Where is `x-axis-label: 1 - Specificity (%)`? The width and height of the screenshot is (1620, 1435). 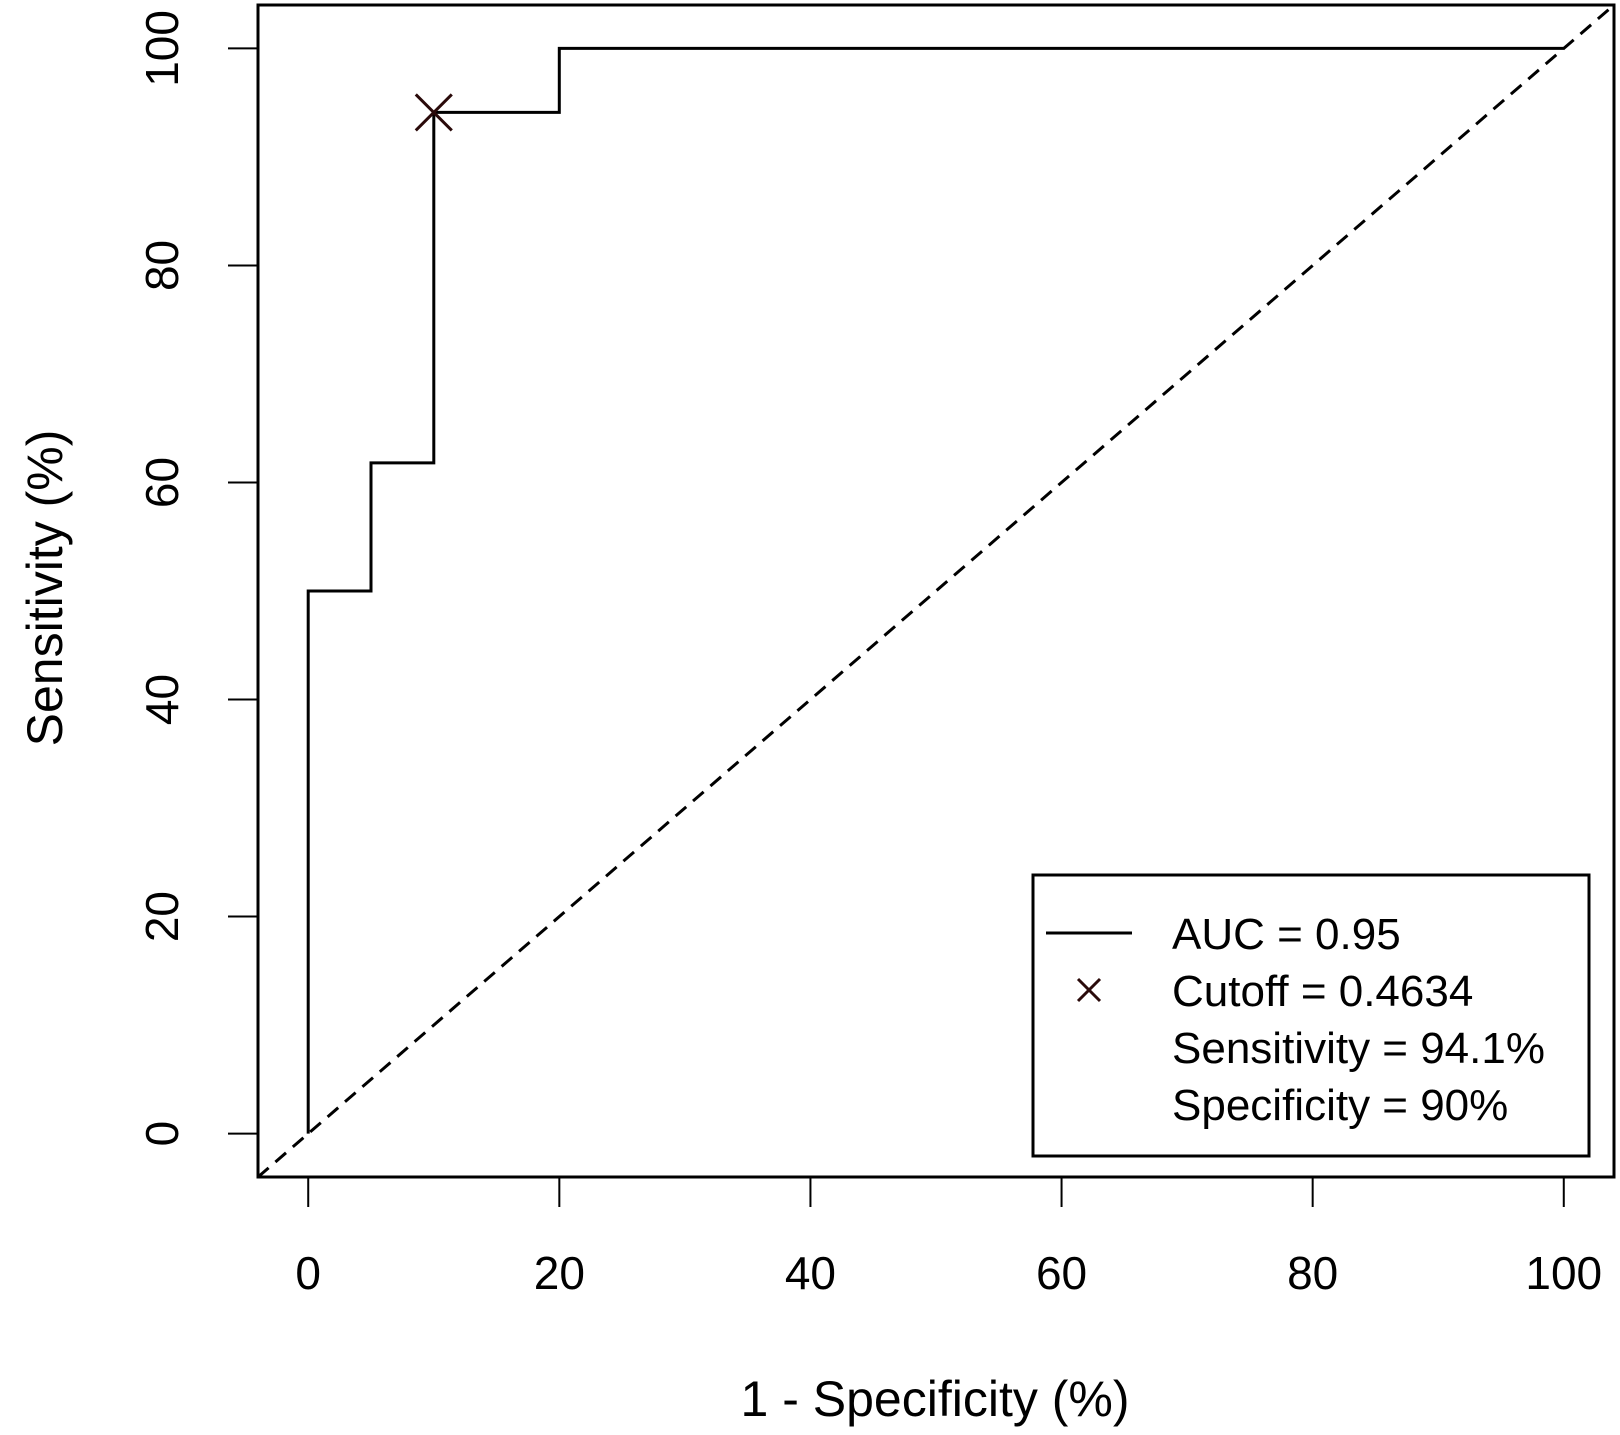
x-axis-label: 1 - Specificity (%) is located at coordinates (935, 1399).